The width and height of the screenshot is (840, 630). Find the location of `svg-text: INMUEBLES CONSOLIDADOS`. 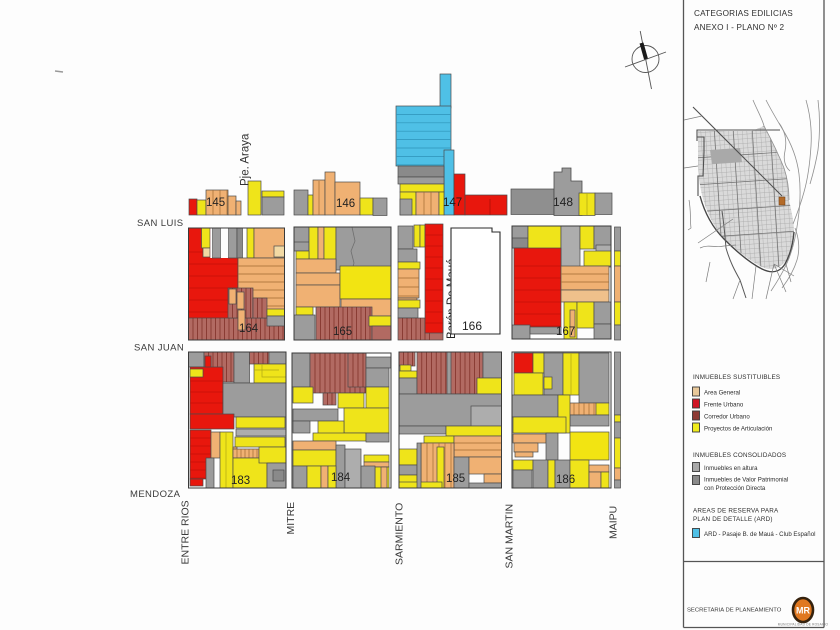

svg-text: INMUEBLES CONSOLIDADOS is located at coordinates (739, 455).